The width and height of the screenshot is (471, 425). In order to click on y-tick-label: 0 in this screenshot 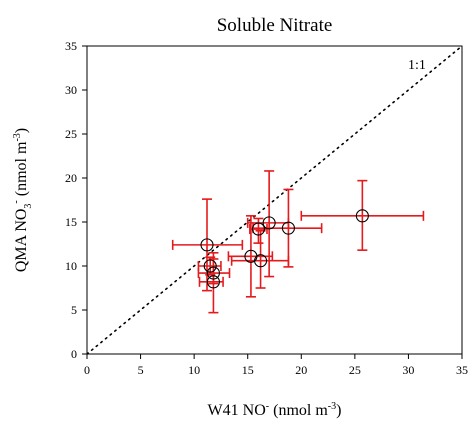, I will do `click(74, 354)`.